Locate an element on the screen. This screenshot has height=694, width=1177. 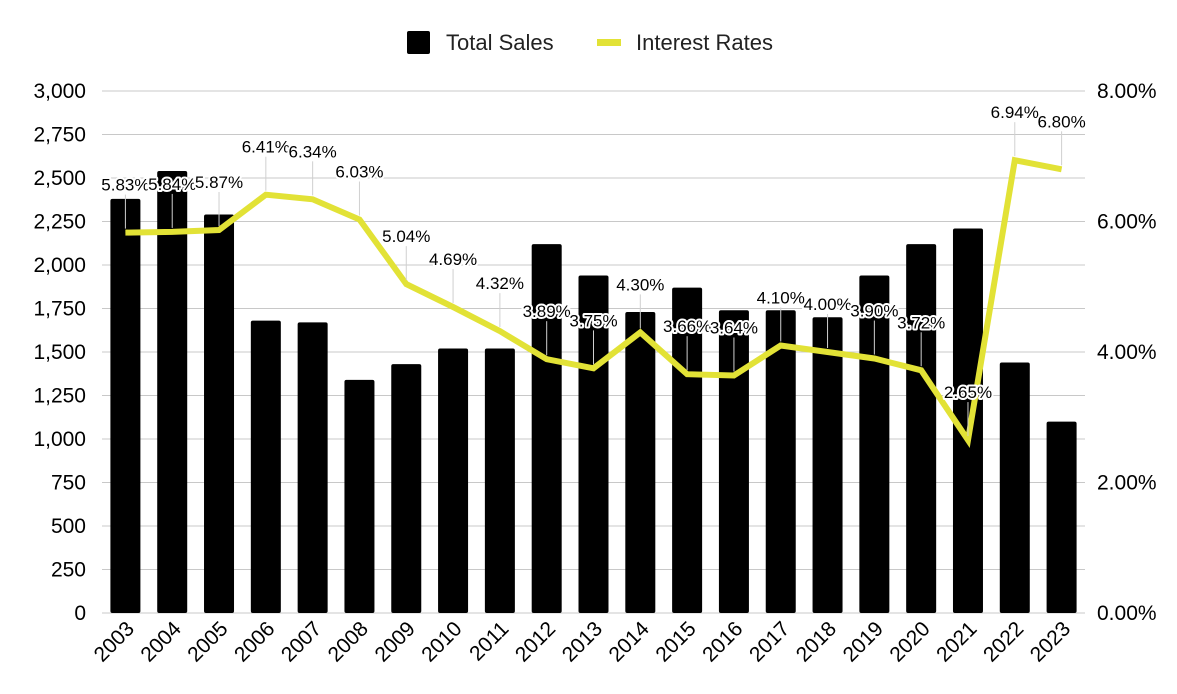
x-axis-tick-label: 2022 is located at coordinates (1003, 641).